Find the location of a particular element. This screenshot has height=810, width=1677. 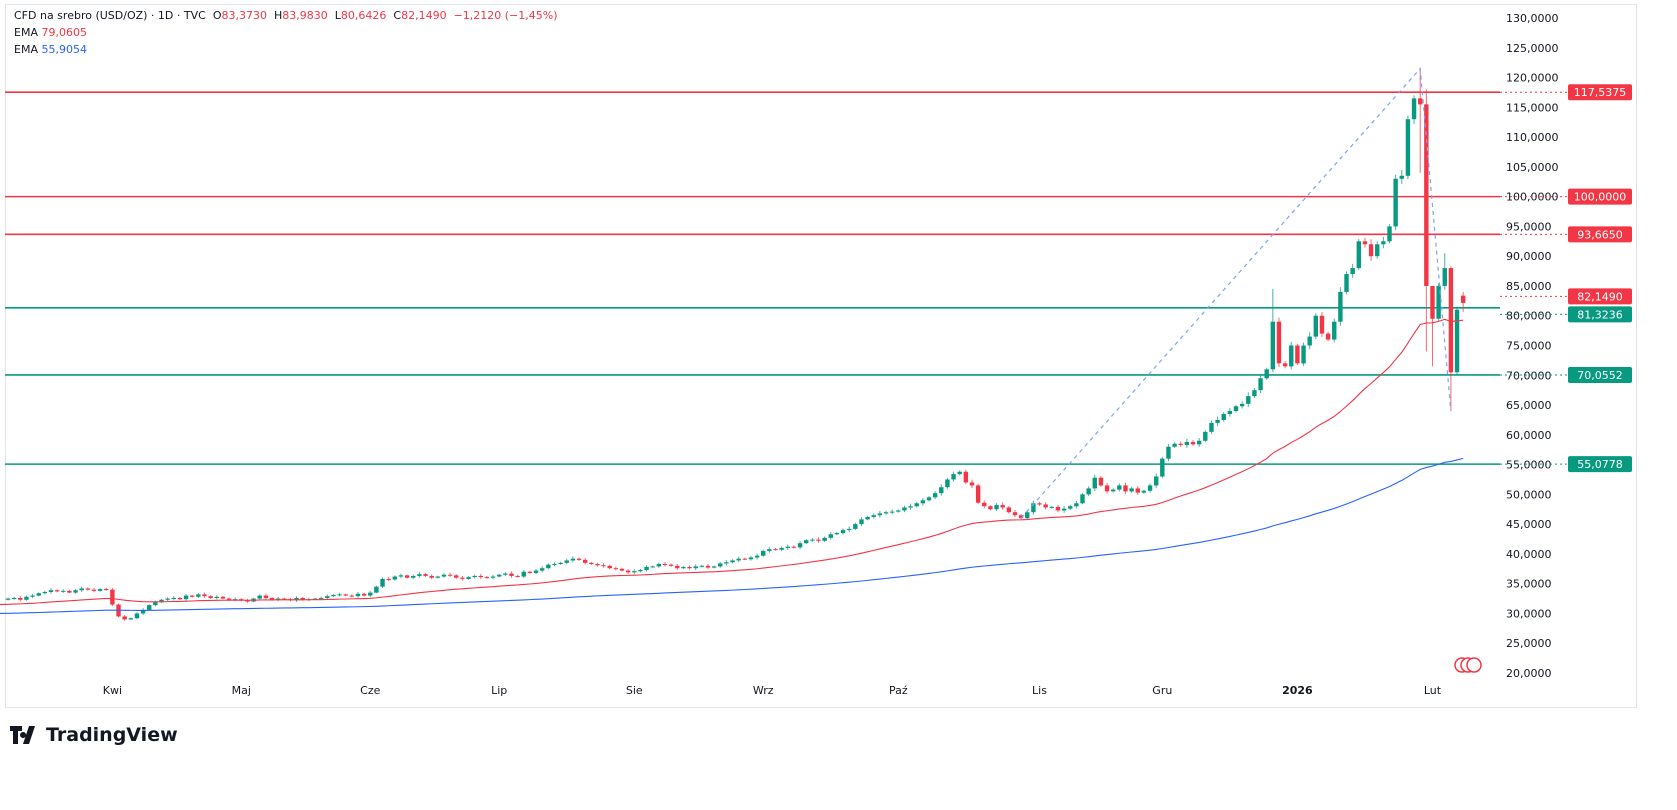

open-label: O is located at coordinates (217, 15).